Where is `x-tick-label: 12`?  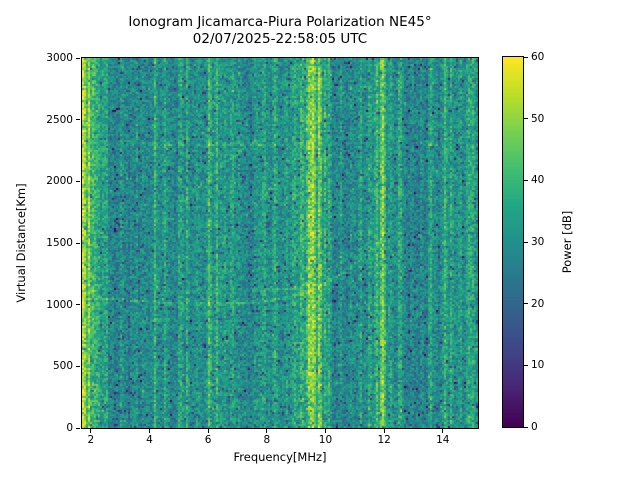 x-tick-label: 12 is located at coordinates (384, 440).